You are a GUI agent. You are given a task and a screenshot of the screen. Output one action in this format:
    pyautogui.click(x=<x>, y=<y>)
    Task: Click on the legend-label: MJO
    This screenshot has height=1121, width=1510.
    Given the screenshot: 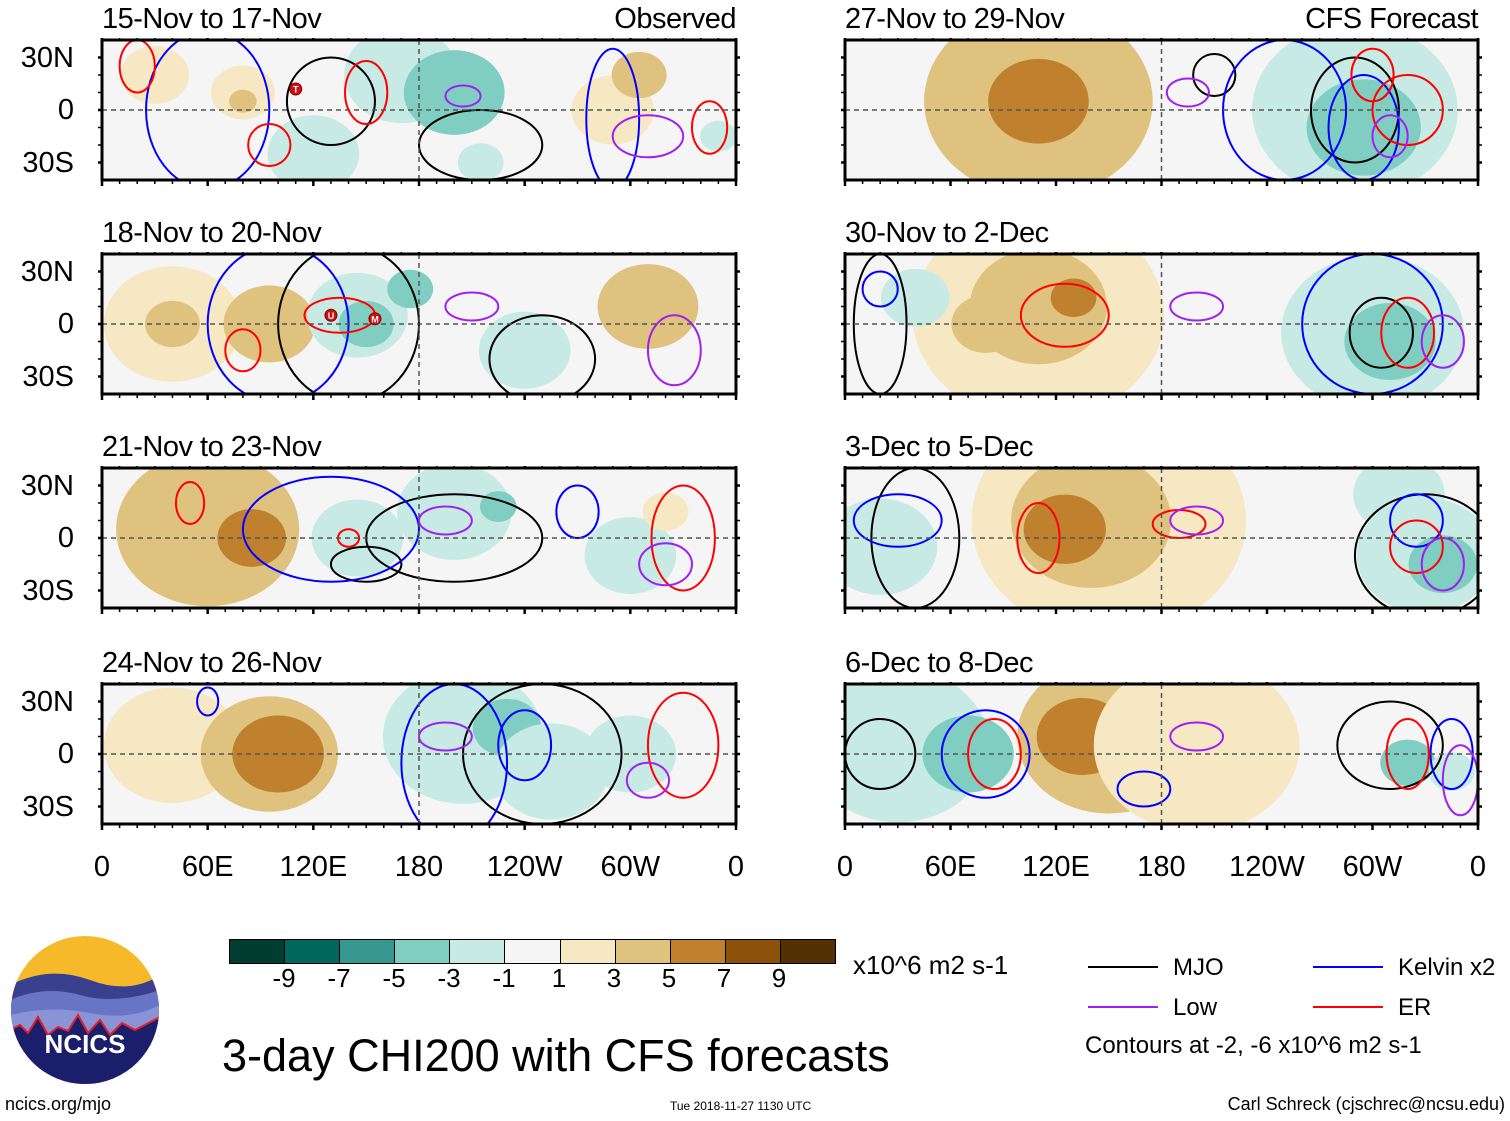 What is the action you would take?
    pyautogui.click(x=1198, y=967)
    